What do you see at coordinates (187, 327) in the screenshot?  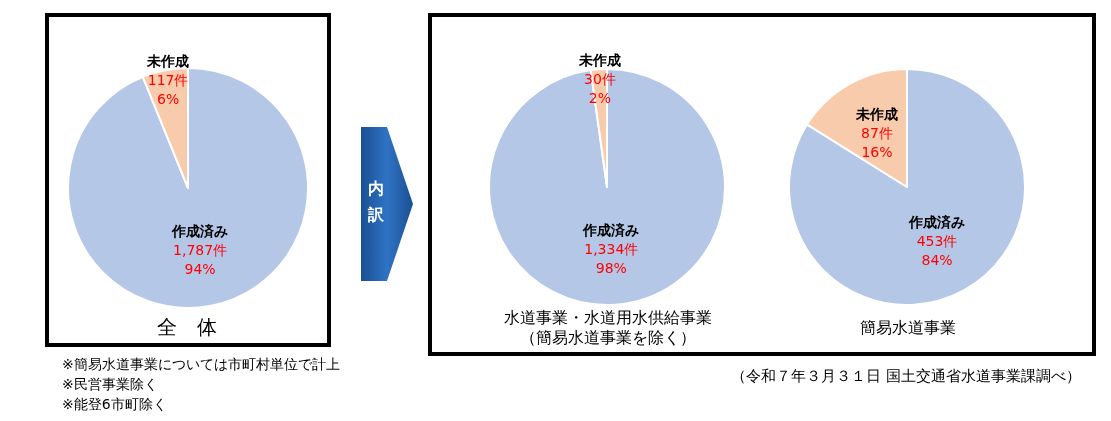 I see `text: 全 体` at bounding box center [187, 327].